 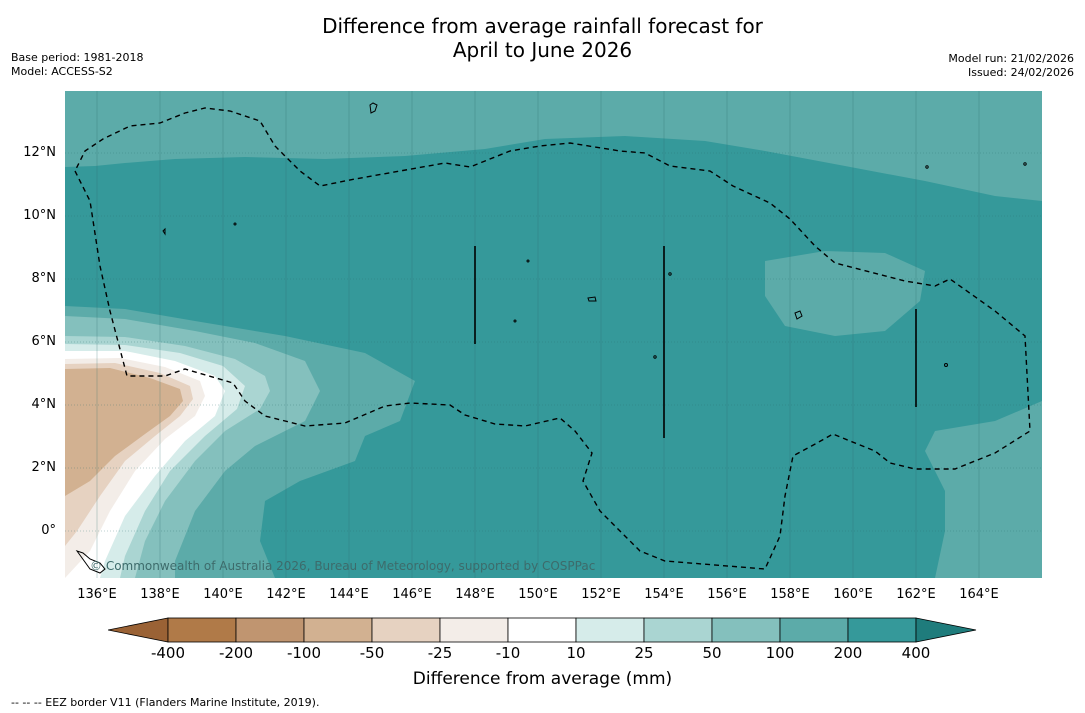 What do you see at coordinates (44, 341) in the screenshot?
I see `y-tick-6n: 6°N` at bounding box center [44, 341].